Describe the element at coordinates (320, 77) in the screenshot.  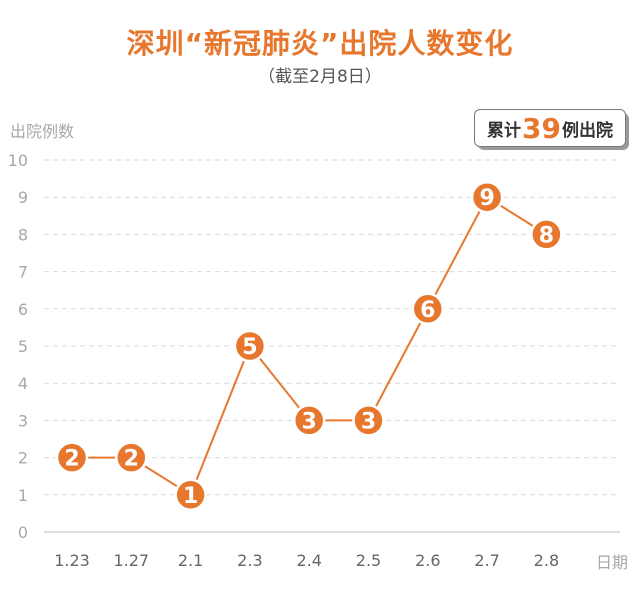
I see `chart-subtitle: （截至2月8日）` at that location.